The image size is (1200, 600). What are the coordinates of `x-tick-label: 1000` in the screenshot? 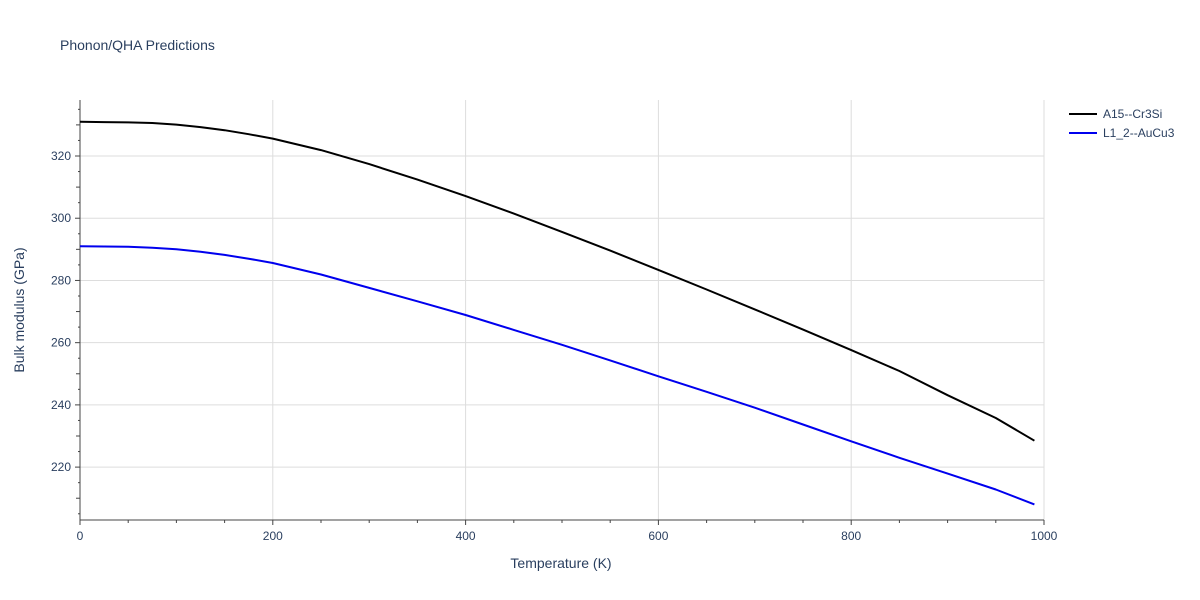 It's located at (1044, 536).